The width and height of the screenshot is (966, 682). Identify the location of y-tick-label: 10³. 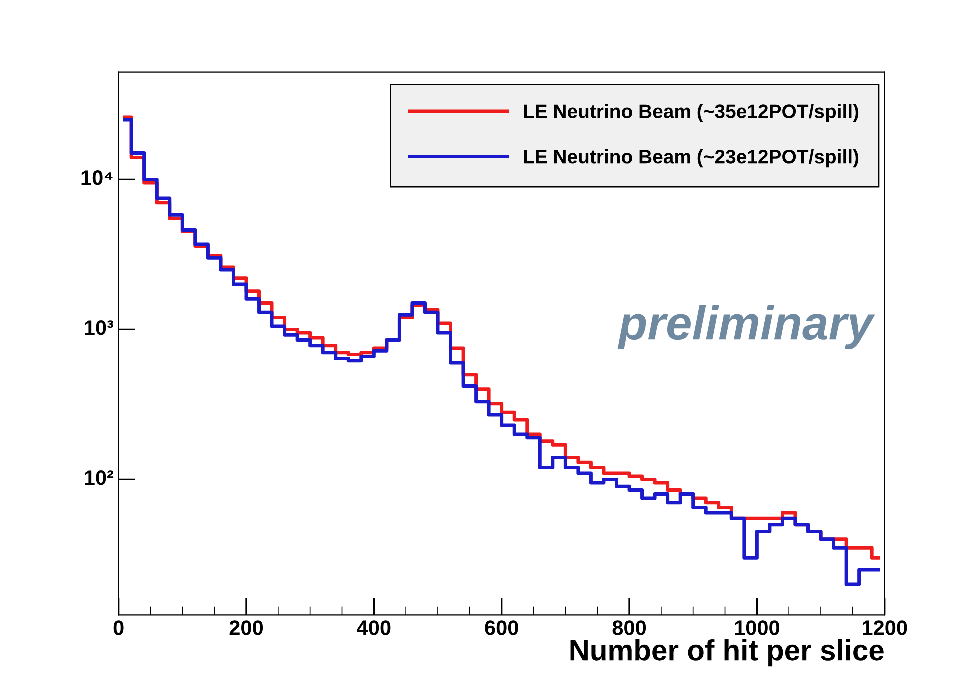
(99, 328).